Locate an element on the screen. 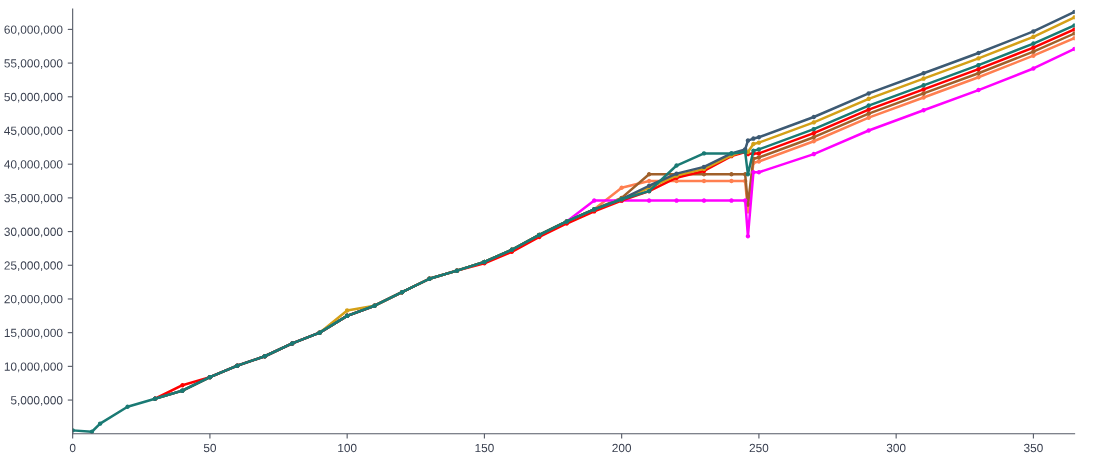 The image size is (1101, 459). y-tick-label: 50,000,000 is located at coordinates (33, 97).